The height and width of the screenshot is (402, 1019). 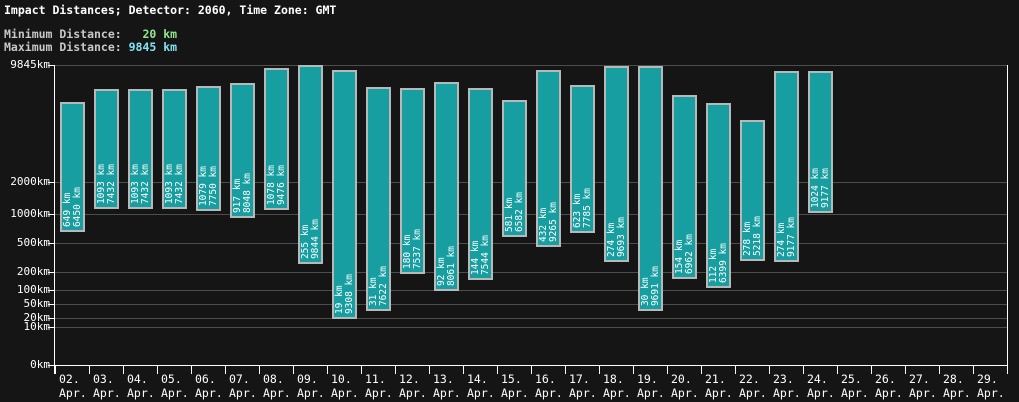 What do you see at coordinates (616, 236) in the screenshot?
I see `bar-min-max-label: 274 km 9693 km` at bounding box center [616, 236].